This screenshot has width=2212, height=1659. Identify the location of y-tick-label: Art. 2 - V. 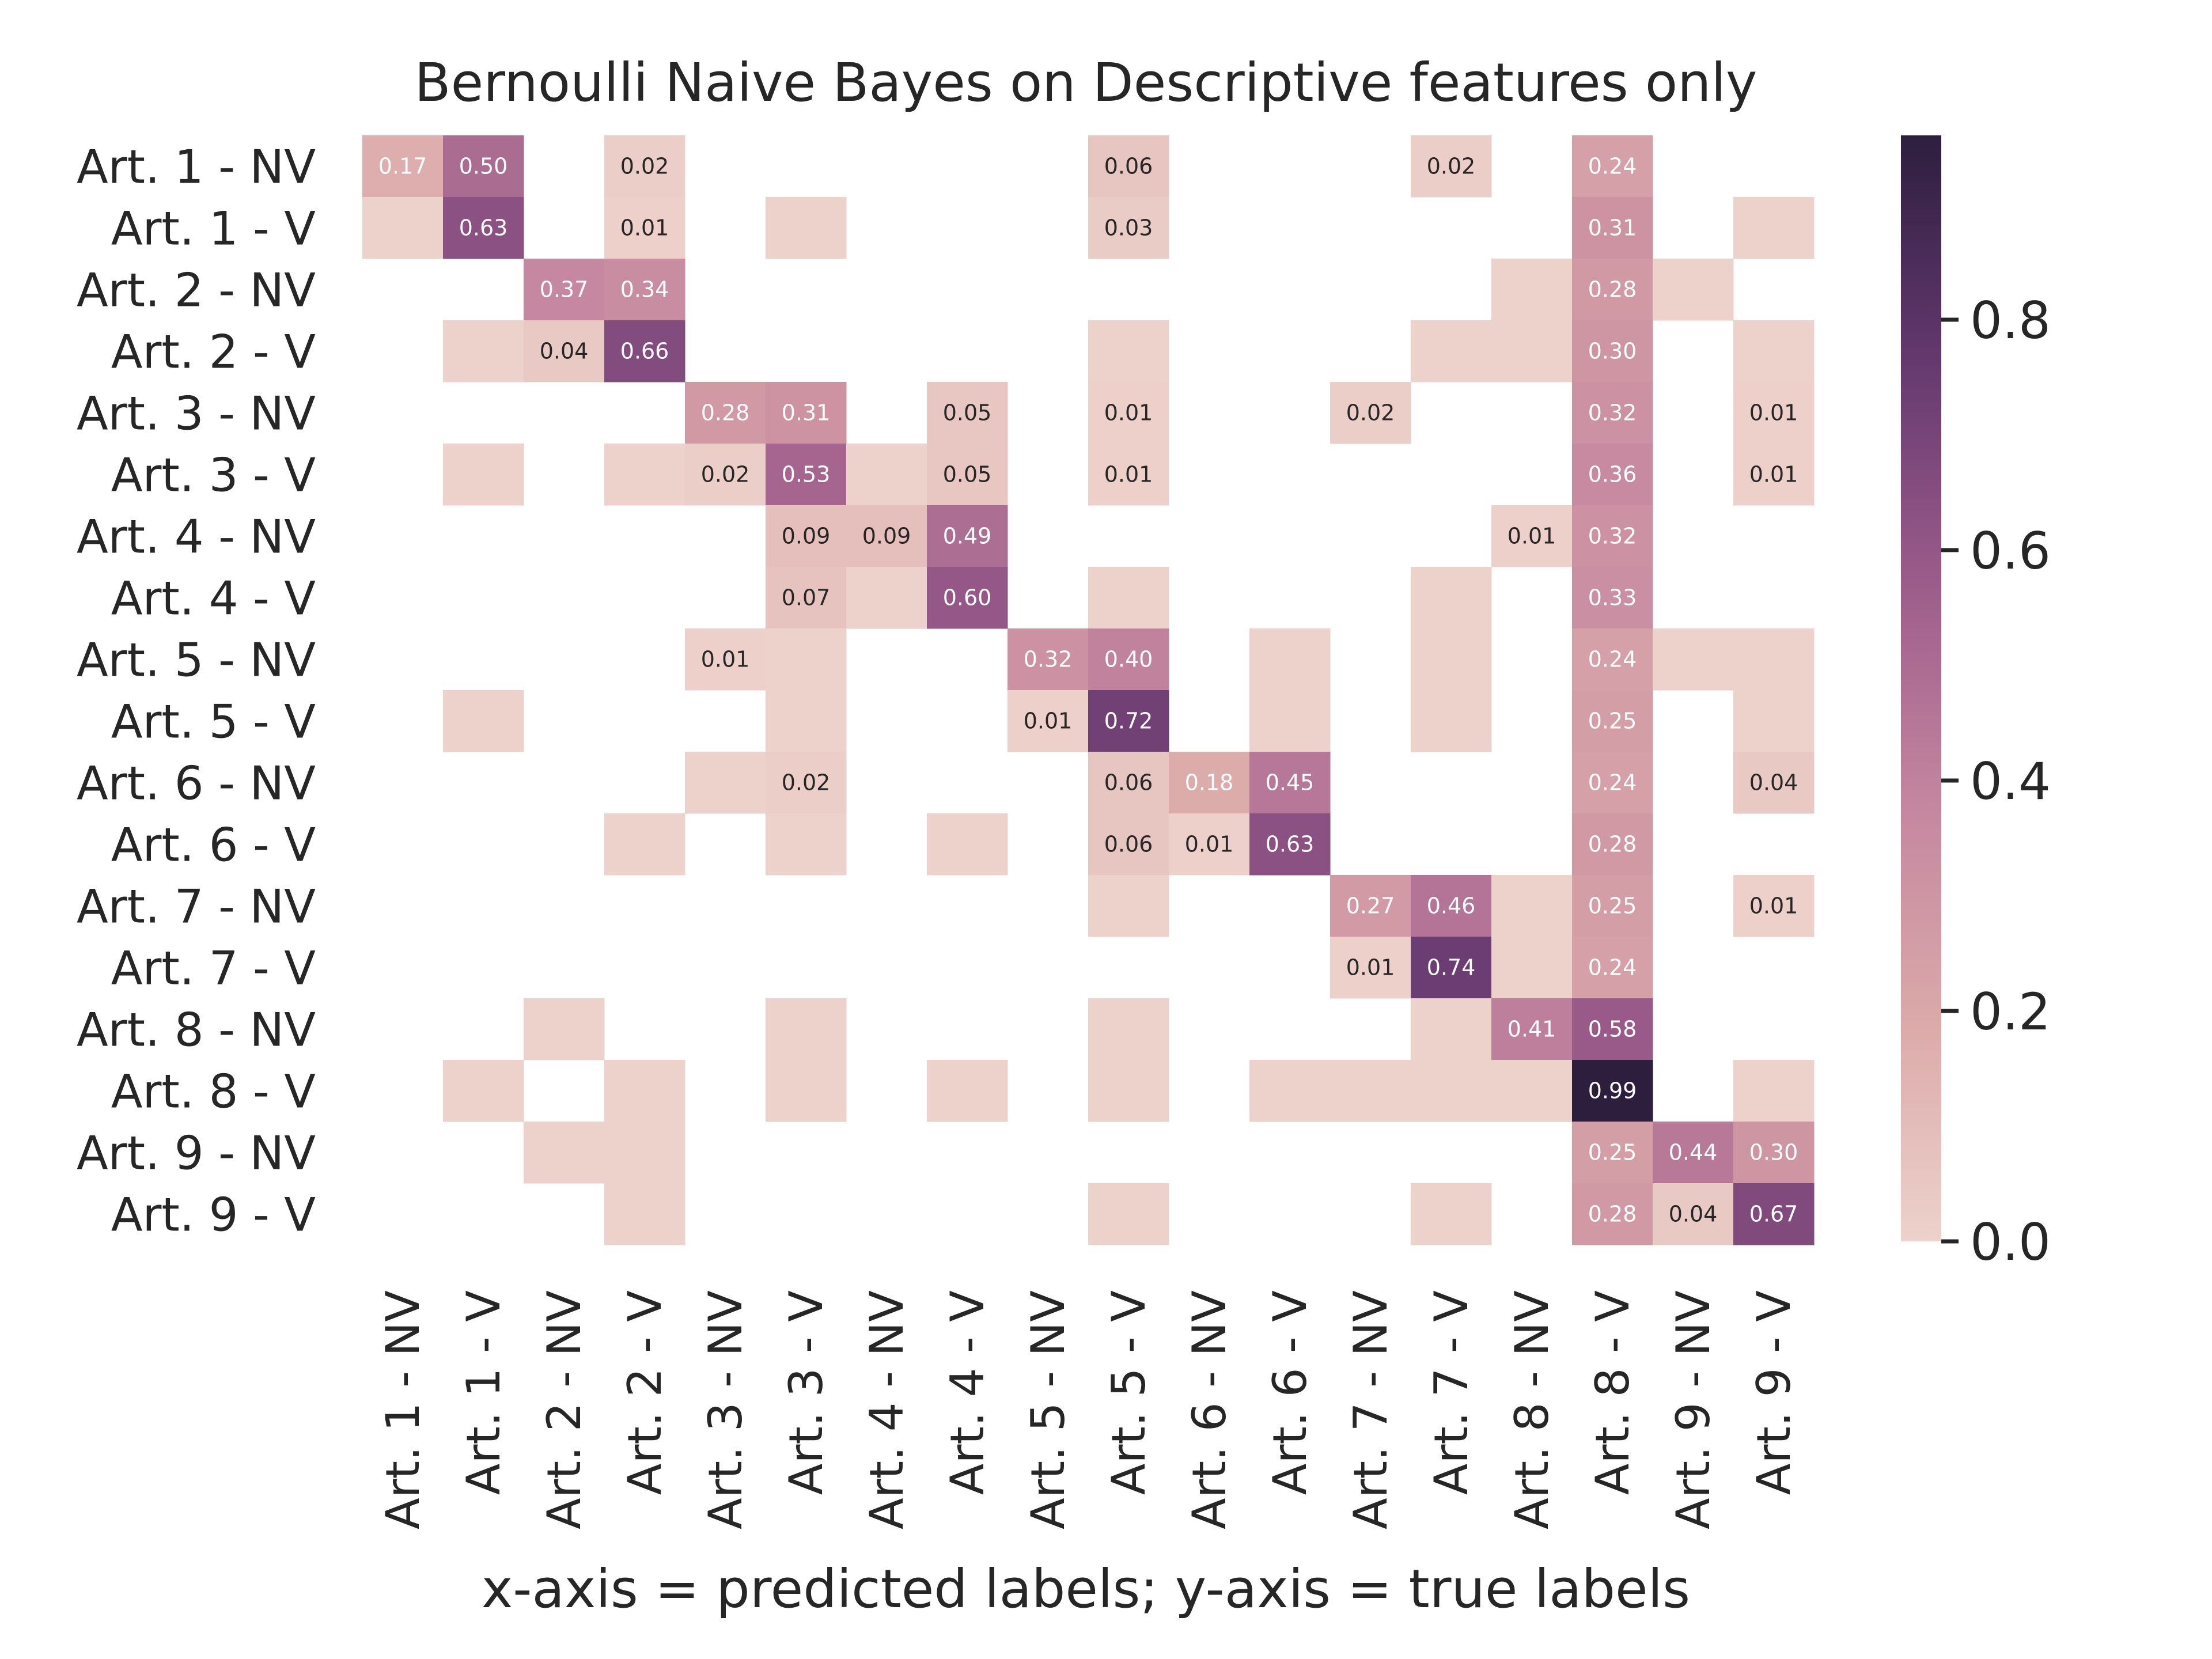
(213, 352).